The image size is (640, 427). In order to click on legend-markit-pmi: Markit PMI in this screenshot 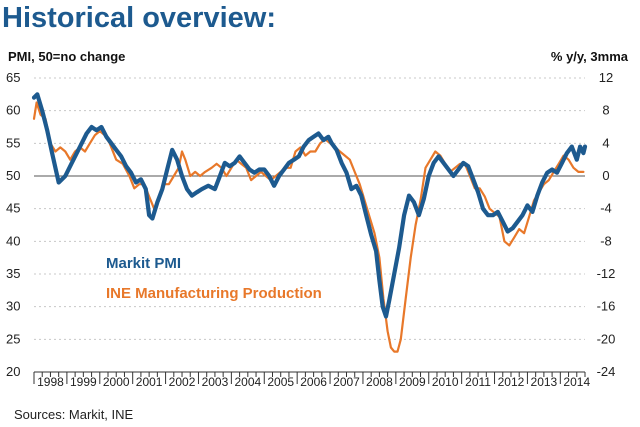, I will do `click(143, 263)`.